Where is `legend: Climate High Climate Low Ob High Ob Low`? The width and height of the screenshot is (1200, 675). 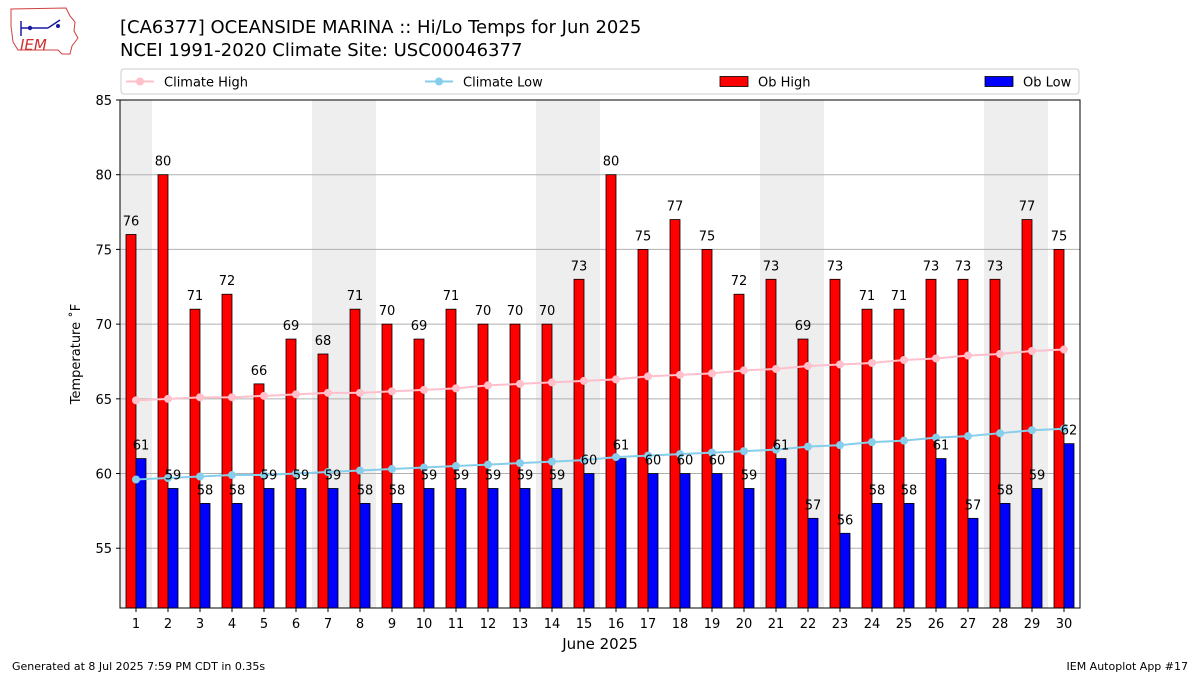
legend: Climate High Climate Low Ob High Ob Low is located at coordinates (600, 81).